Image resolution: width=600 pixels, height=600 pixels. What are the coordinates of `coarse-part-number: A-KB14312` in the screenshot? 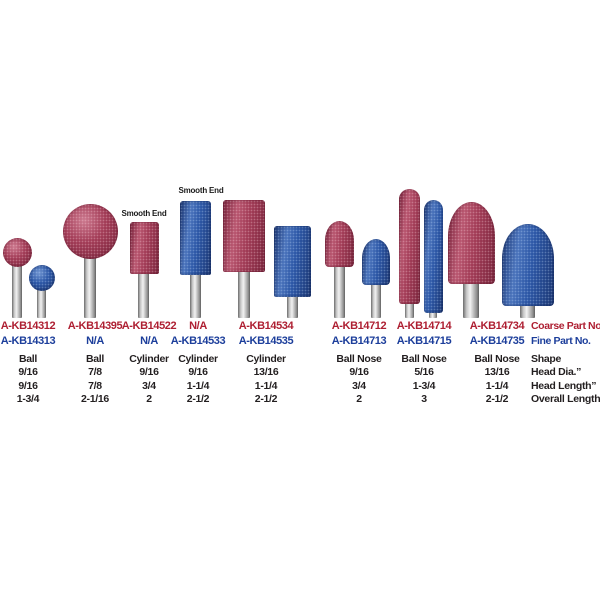 It's located at (28, 326).